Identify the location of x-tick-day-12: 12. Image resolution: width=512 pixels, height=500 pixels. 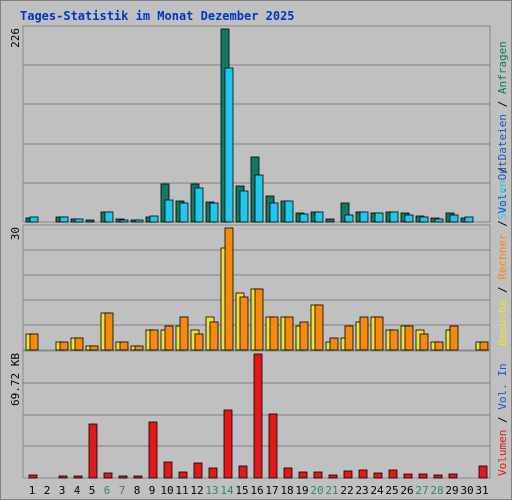
(196, 490).